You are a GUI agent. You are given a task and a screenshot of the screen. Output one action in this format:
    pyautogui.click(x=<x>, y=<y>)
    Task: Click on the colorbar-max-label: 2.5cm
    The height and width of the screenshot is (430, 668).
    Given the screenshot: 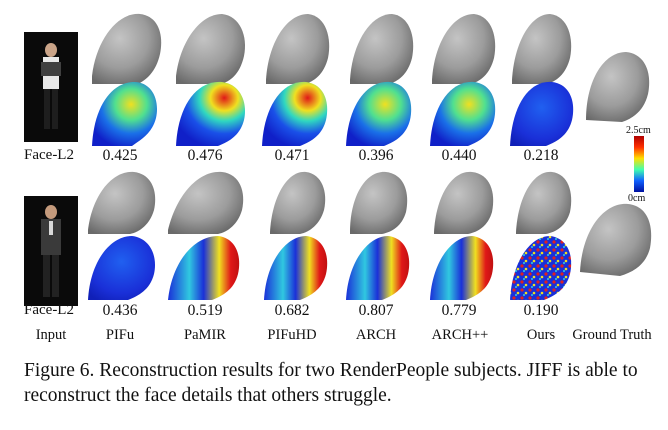 What is the action you would take?
    pyautogui.click(x=638, y=130)
    